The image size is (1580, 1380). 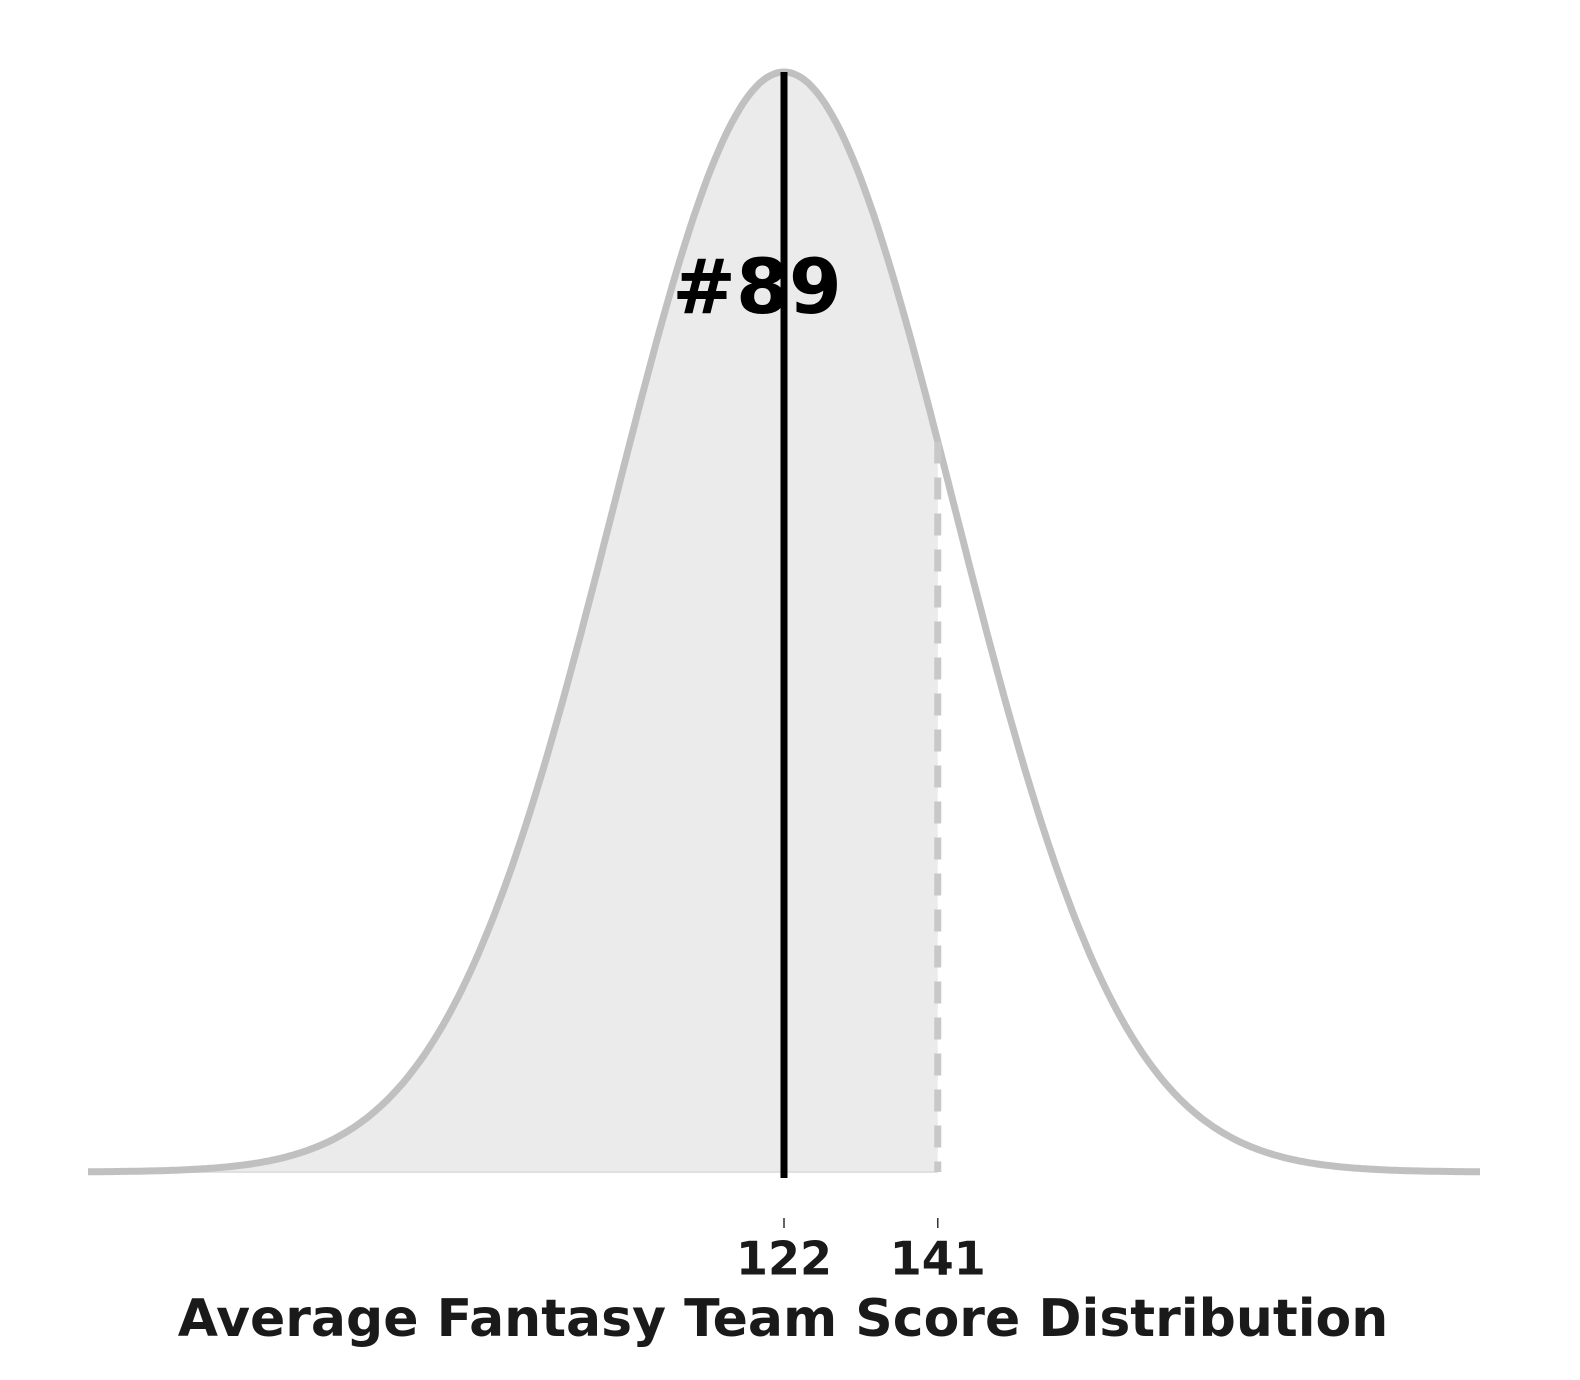 What do you see at coordinates (938, 1259) in the screenshot?
I see `x-tick-label: 141` at bounding box center [938, 1259].